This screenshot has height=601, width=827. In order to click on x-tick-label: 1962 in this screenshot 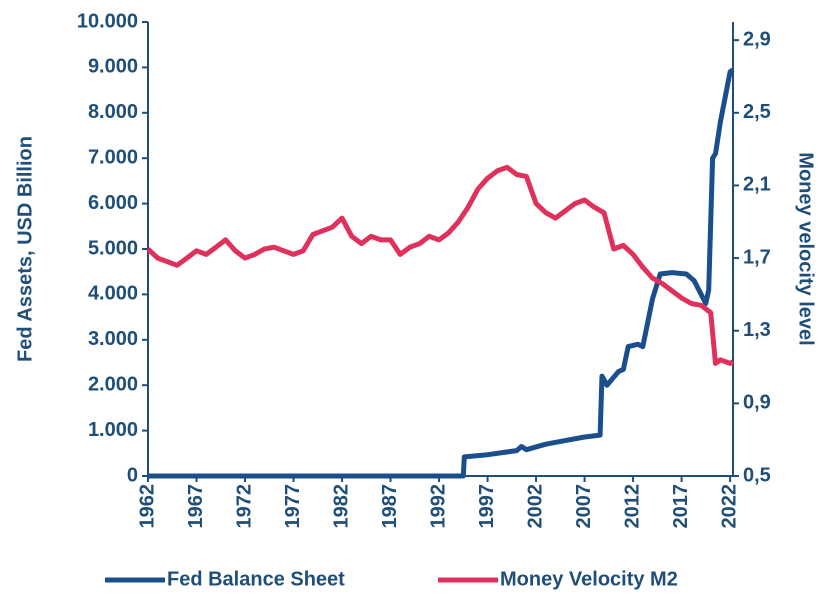, I will do `click(147, 506)`.